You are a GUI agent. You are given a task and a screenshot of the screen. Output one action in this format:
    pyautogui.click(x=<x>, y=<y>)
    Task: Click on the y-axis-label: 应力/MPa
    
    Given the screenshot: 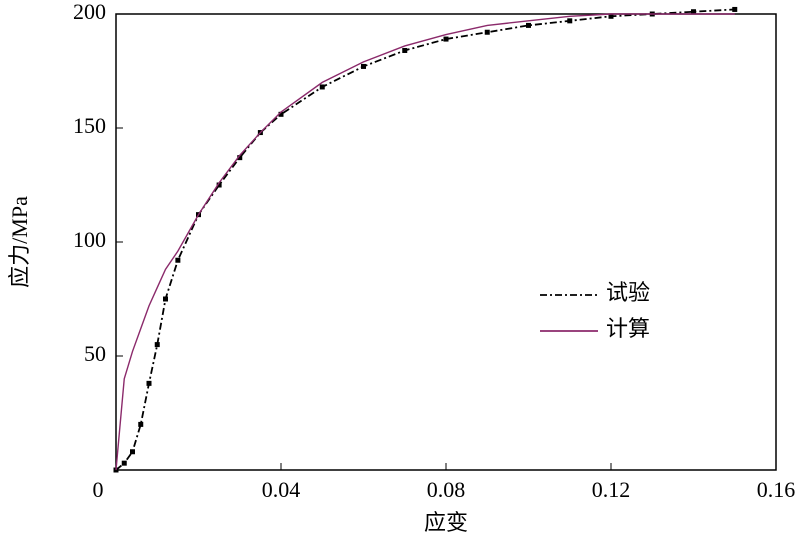 What is the action you would take?
    pyautogui.click(x=19, y=242)
    